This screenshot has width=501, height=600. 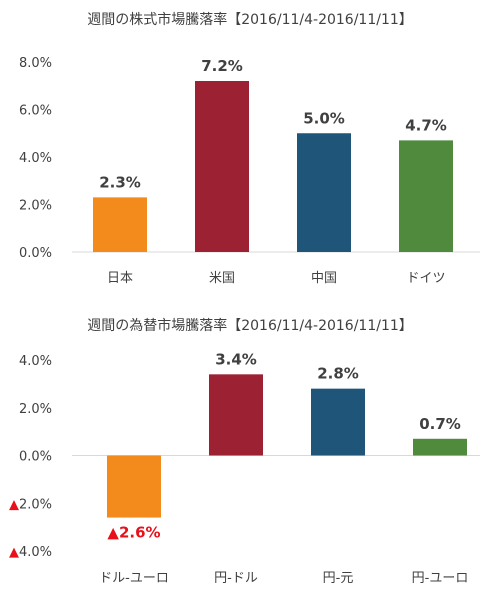 What do you see at coordinates (426, 125) in the screenshot?
I see `data-label: 4.7%` at bounding box center [426, 125].